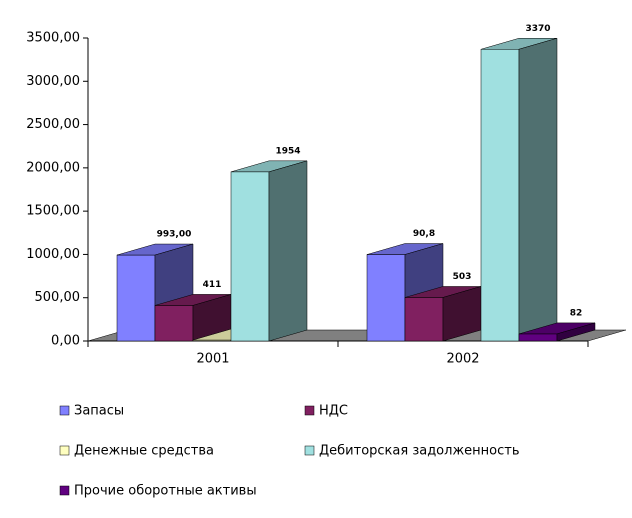 This screenshot has height=518, width=632. What do you see at coordinates (212, 359) in the screenshot?
I see `x-tick-label: 2001` at bounding box center [212, 359].